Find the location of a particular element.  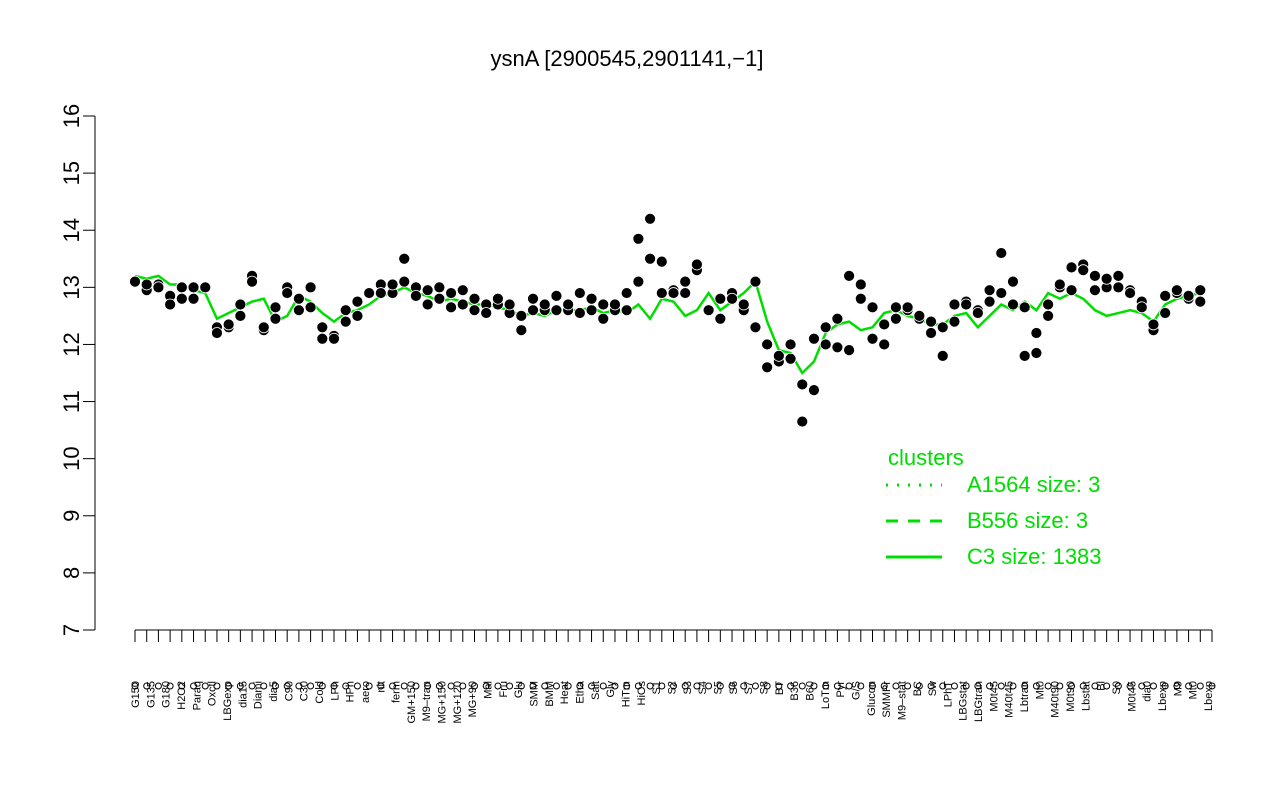

y-tick-label: 11 is located at coordinates (71, 401).